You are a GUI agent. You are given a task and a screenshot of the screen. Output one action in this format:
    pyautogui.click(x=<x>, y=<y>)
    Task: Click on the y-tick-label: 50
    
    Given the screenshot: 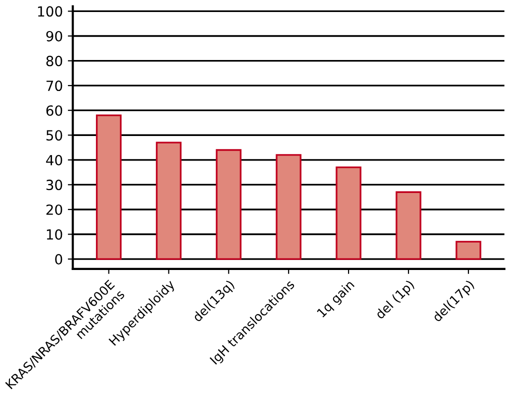 What is the action you would take?
    pyautogui.click(x=54, y=135)
    